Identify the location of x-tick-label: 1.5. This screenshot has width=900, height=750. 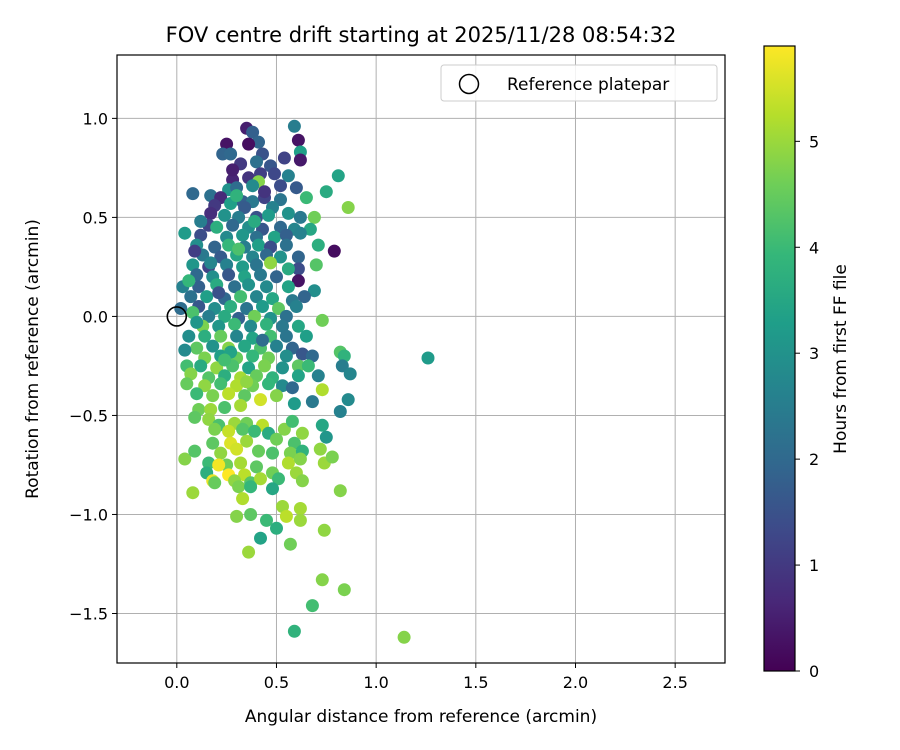
(475, 682).